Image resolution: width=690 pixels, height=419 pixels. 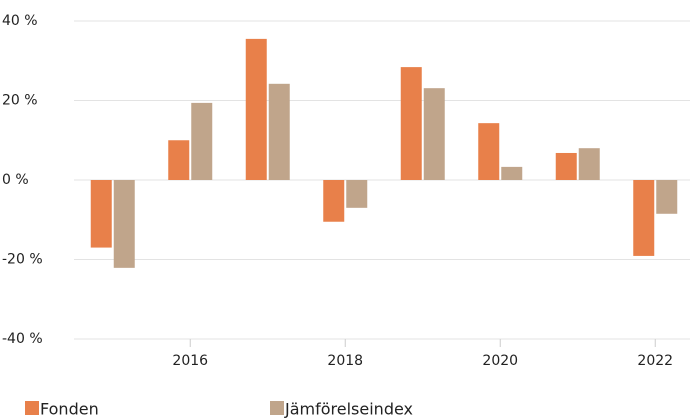 I want to click on legend-label: Jämförelseindex, so click(x=348, y=409).